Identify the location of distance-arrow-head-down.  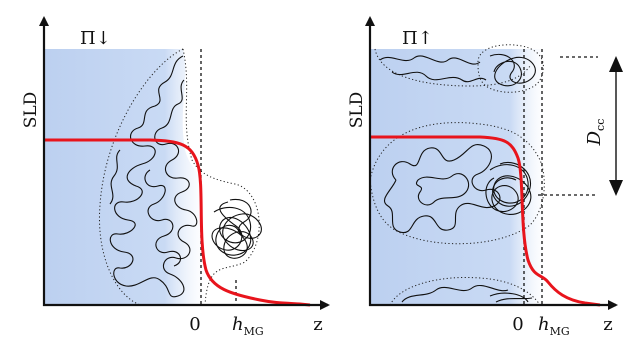
(616, 188).